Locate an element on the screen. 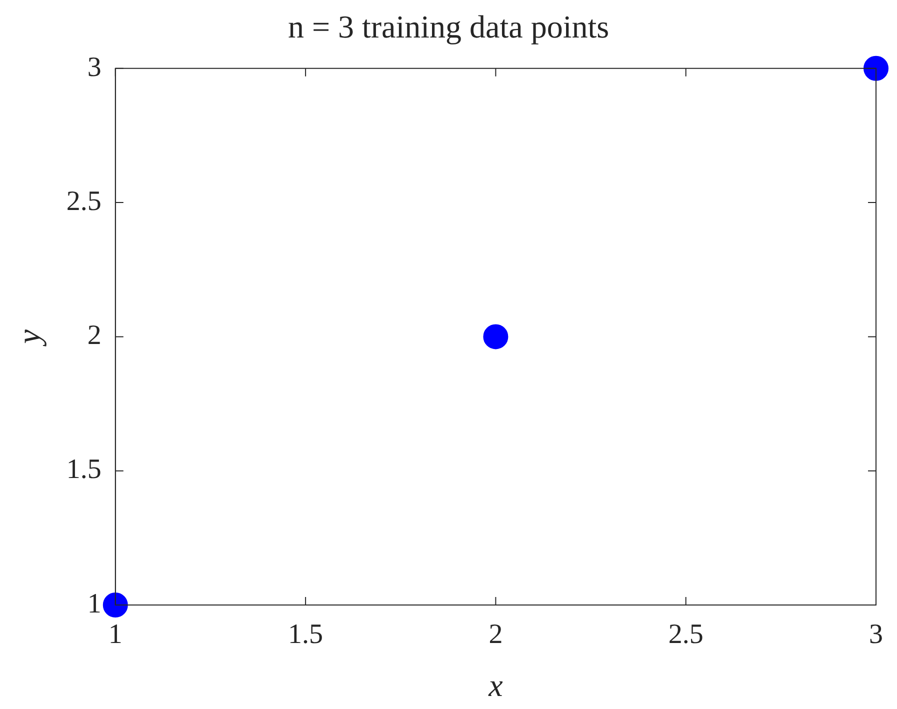 The image size is (897, 709). y-tick-label: 1.5 is located at coordinates (84, 470).